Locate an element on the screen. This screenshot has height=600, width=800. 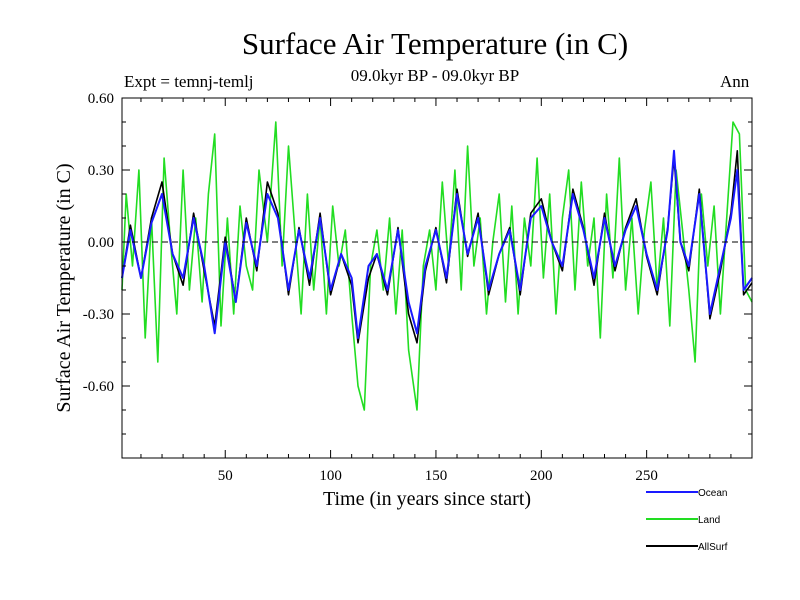
y-axis-label: Surface Air Temperature (in C) is located at coordinates (64, 287).